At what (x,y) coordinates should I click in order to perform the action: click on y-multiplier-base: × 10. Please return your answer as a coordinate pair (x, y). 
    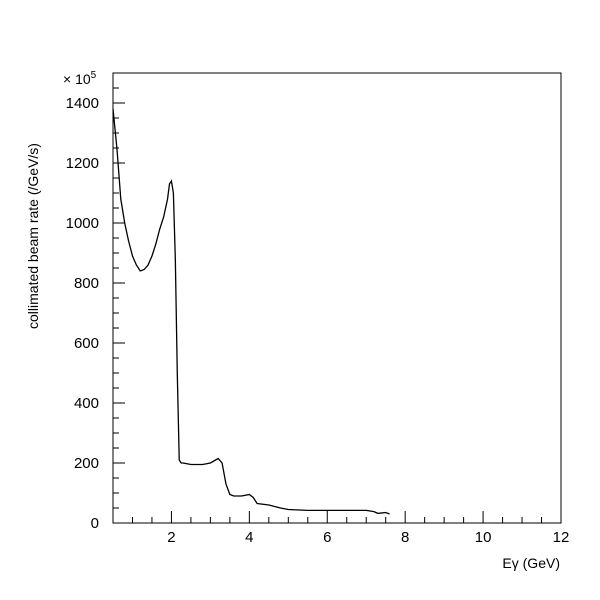
    Looking at the image, I should click on (77, 79).